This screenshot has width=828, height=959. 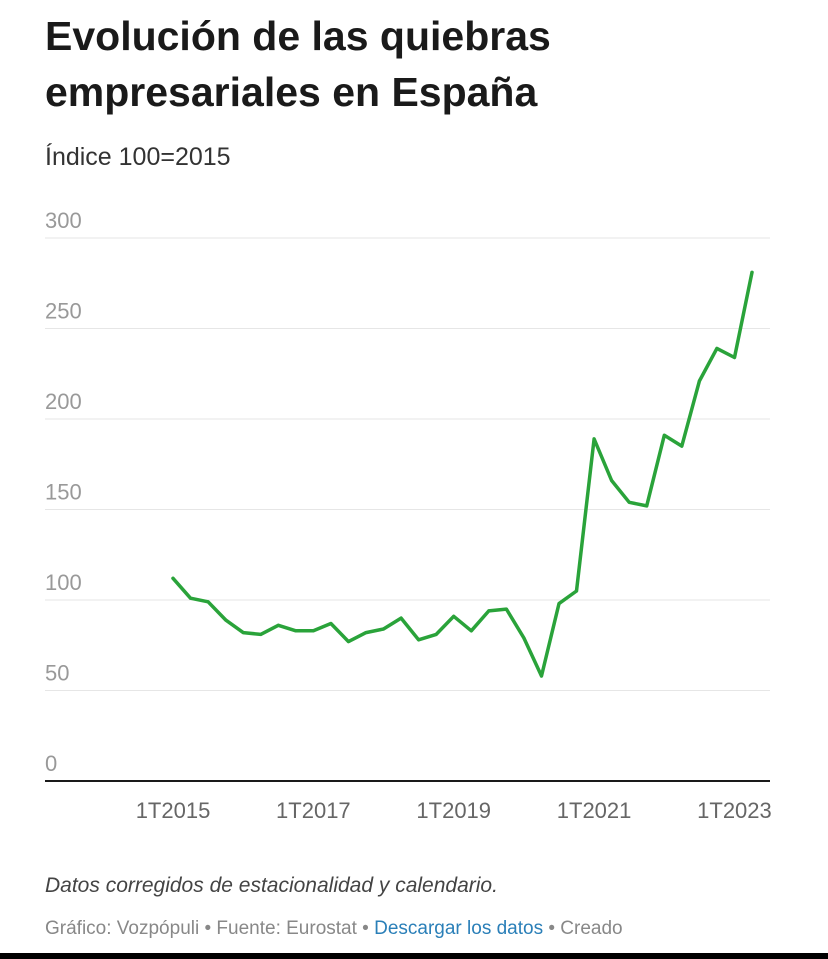 I want to click on x-tick-label: 1T2019, so click(x=453, y=810).